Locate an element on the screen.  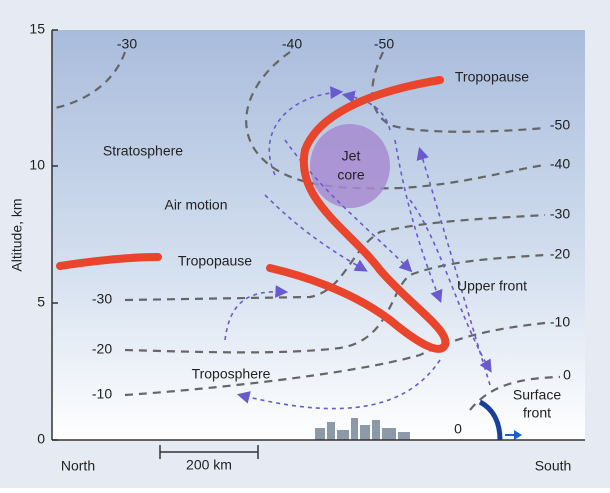
label: front is located at coordinates (537, 413).